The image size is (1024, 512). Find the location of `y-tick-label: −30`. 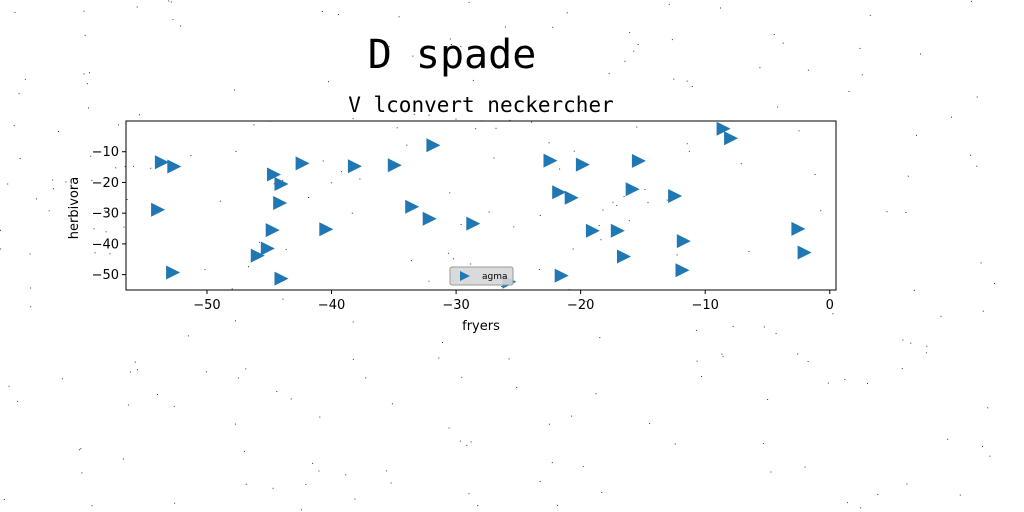

y-tick-label: −30 is located at coordinates (105, 214).